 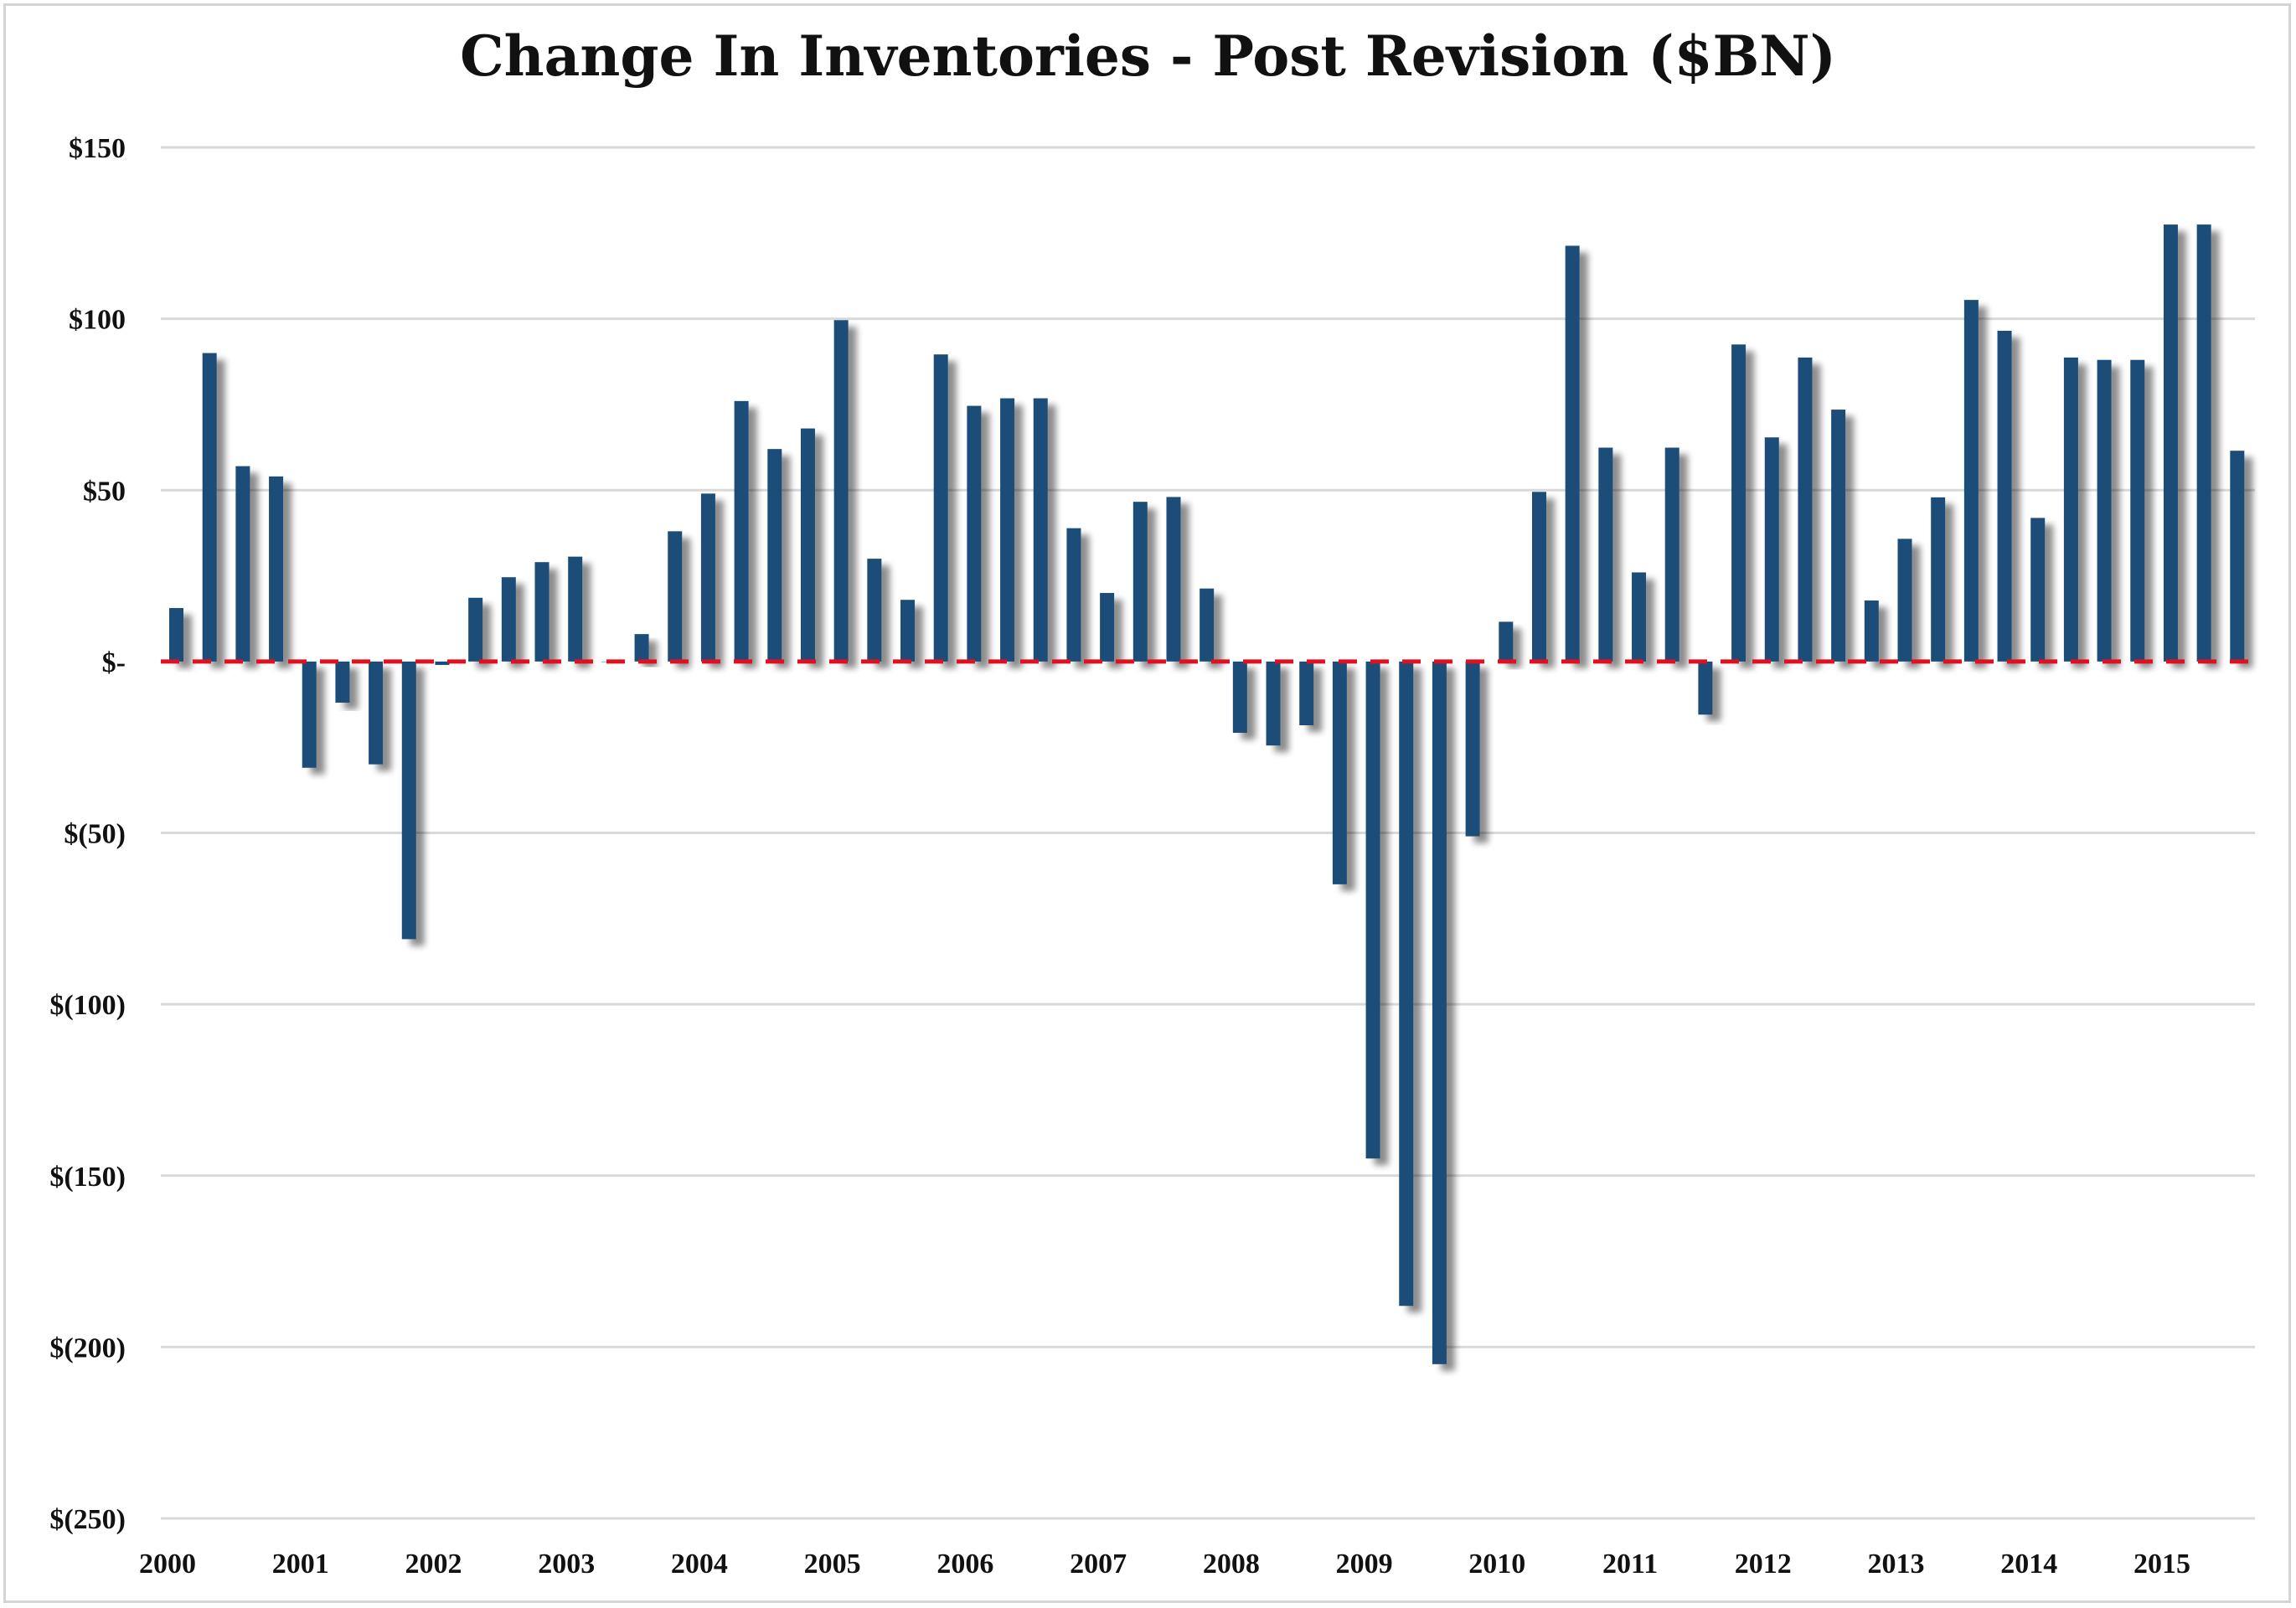 I want to click on x-tick-label: 2009, so click(x=1364, y=1564).